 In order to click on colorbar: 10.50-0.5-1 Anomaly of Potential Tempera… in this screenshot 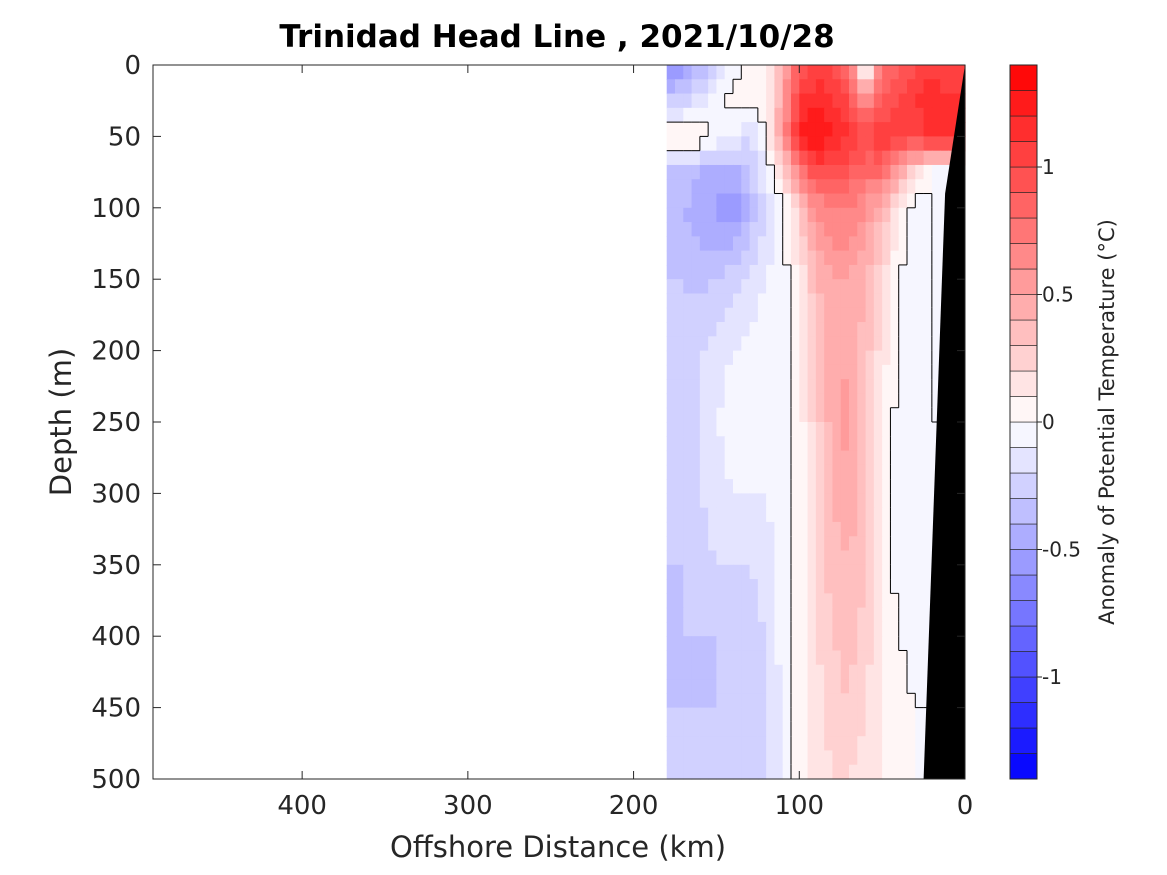, I will do `click(1064, 422)`.